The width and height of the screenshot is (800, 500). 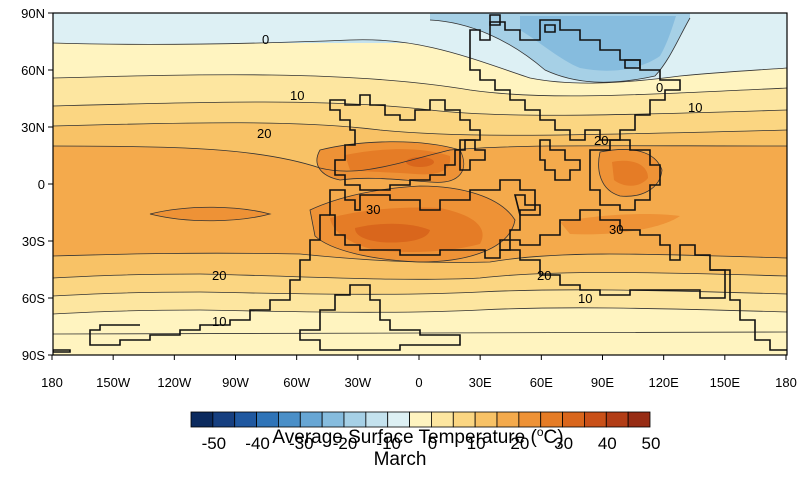 I want to click on colorbar, so click(x=420, y=419).